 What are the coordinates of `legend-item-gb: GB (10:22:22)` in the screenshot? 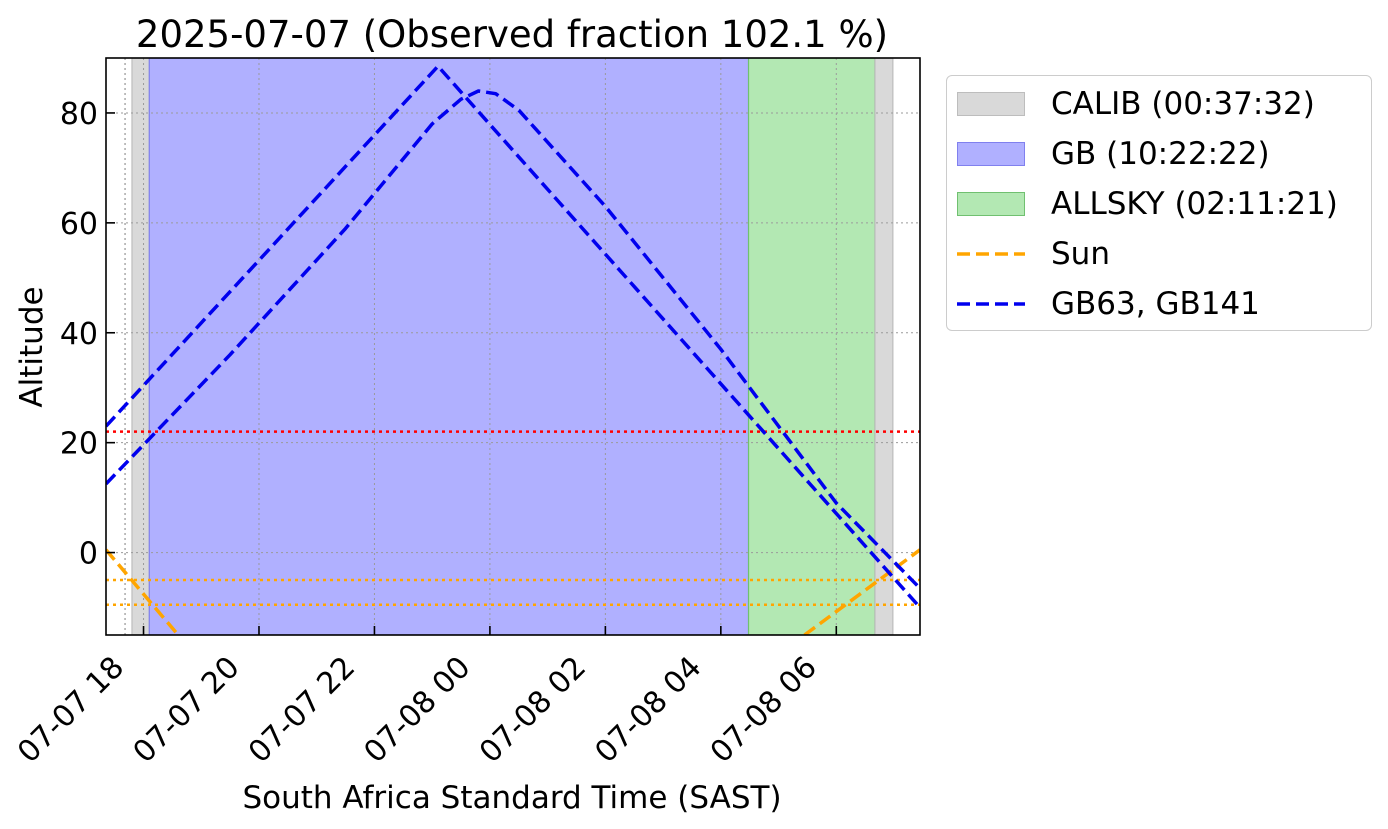 It's located at (1113, 154).